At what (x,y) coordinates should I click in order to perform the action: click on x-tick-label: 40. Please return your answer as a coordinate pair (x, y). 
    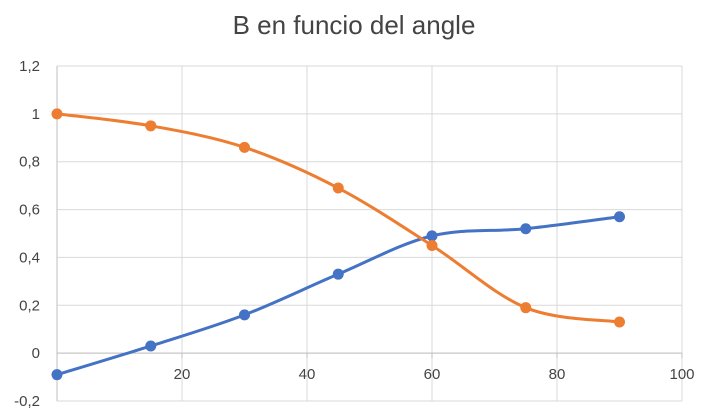
    Looking at the image, I should click on (307, 374).